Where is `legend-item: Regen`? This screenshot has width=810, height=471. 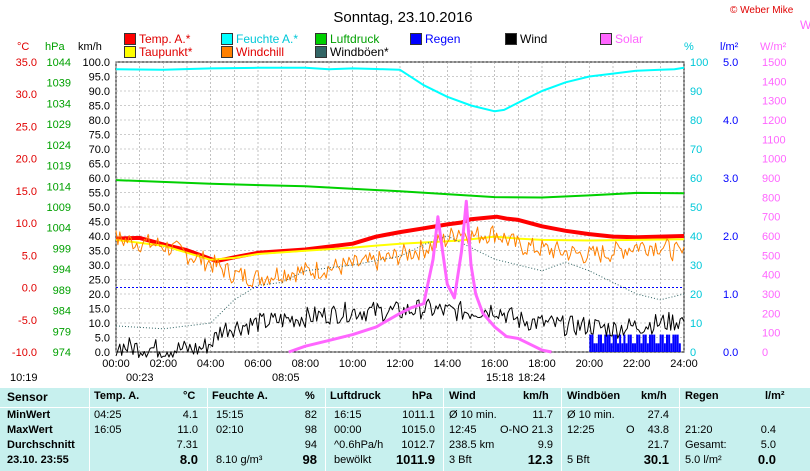
legend-item: Regen is located at coordinates (435, 39).